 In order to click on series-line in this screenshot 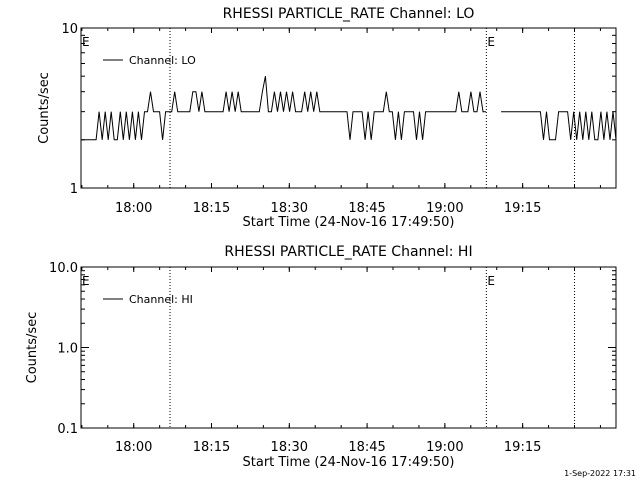, I will do `click(349, 108)`.